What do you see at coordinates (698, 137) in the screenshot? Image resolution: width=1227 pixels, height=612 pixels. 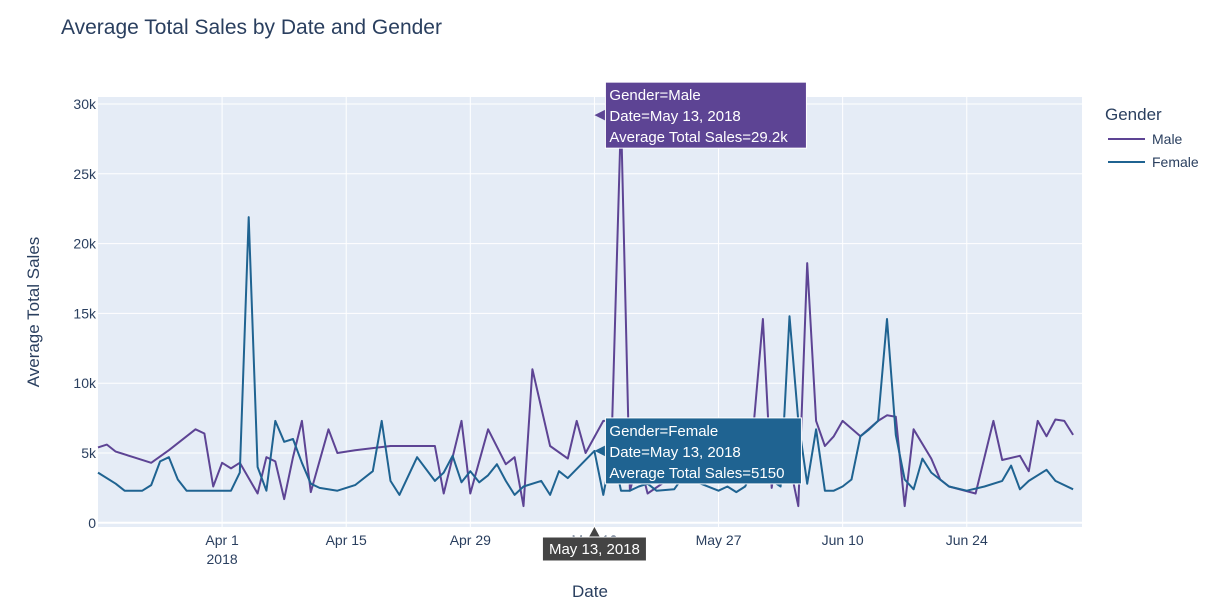 I see `hover-text-male: Average Total Sales=29.2k` at bounding box center [698, 137].